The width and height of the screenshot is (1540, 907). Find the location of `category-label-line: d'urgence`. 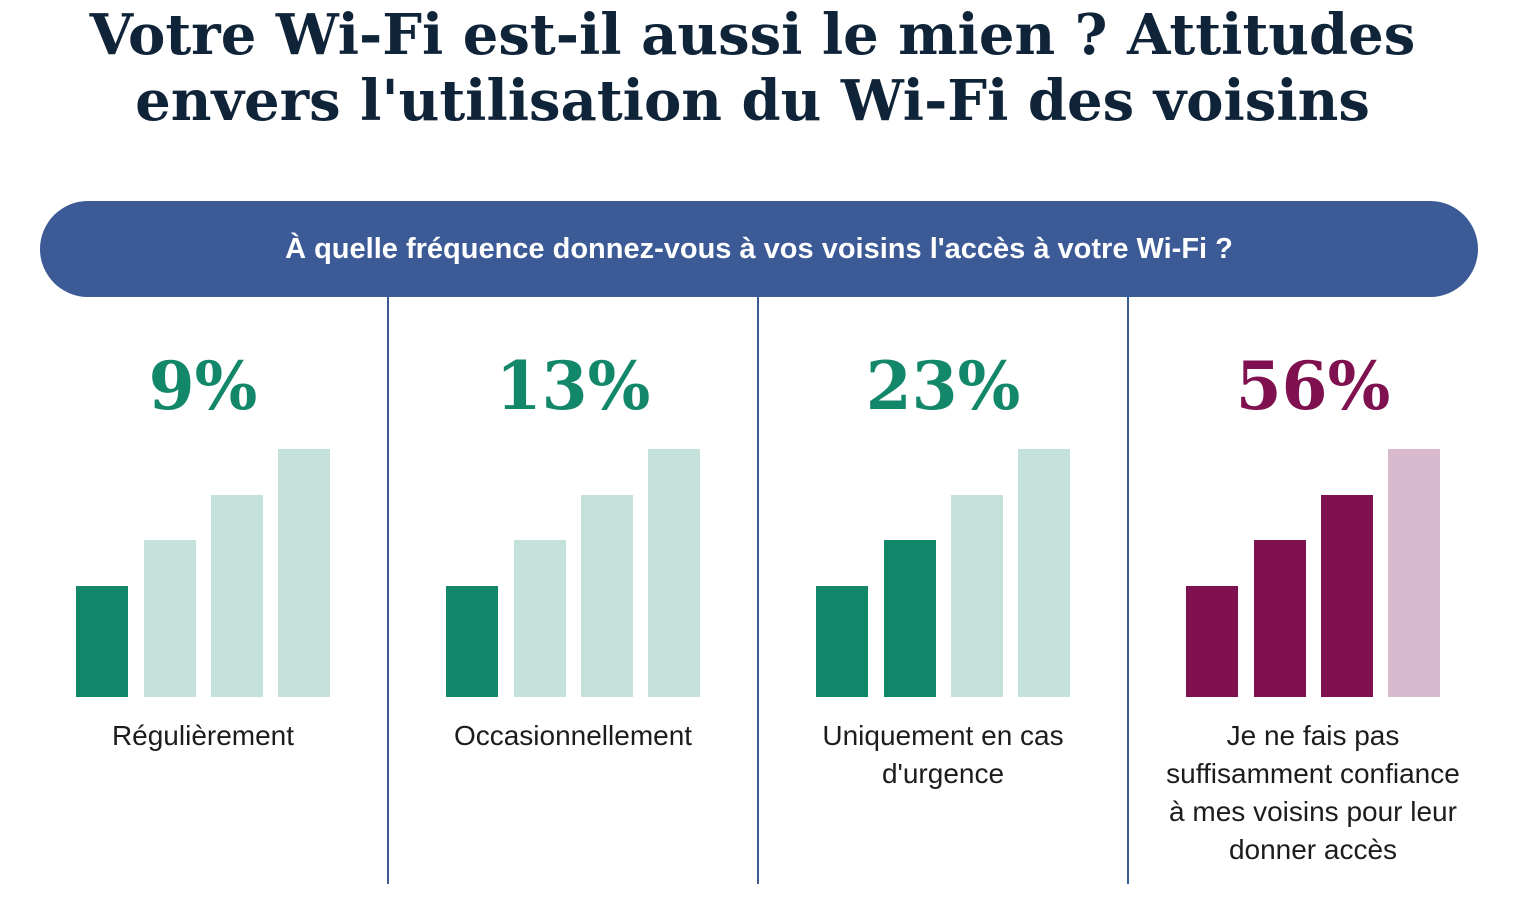

category-label-line: d'urgence is located at coordinates (943, 773).